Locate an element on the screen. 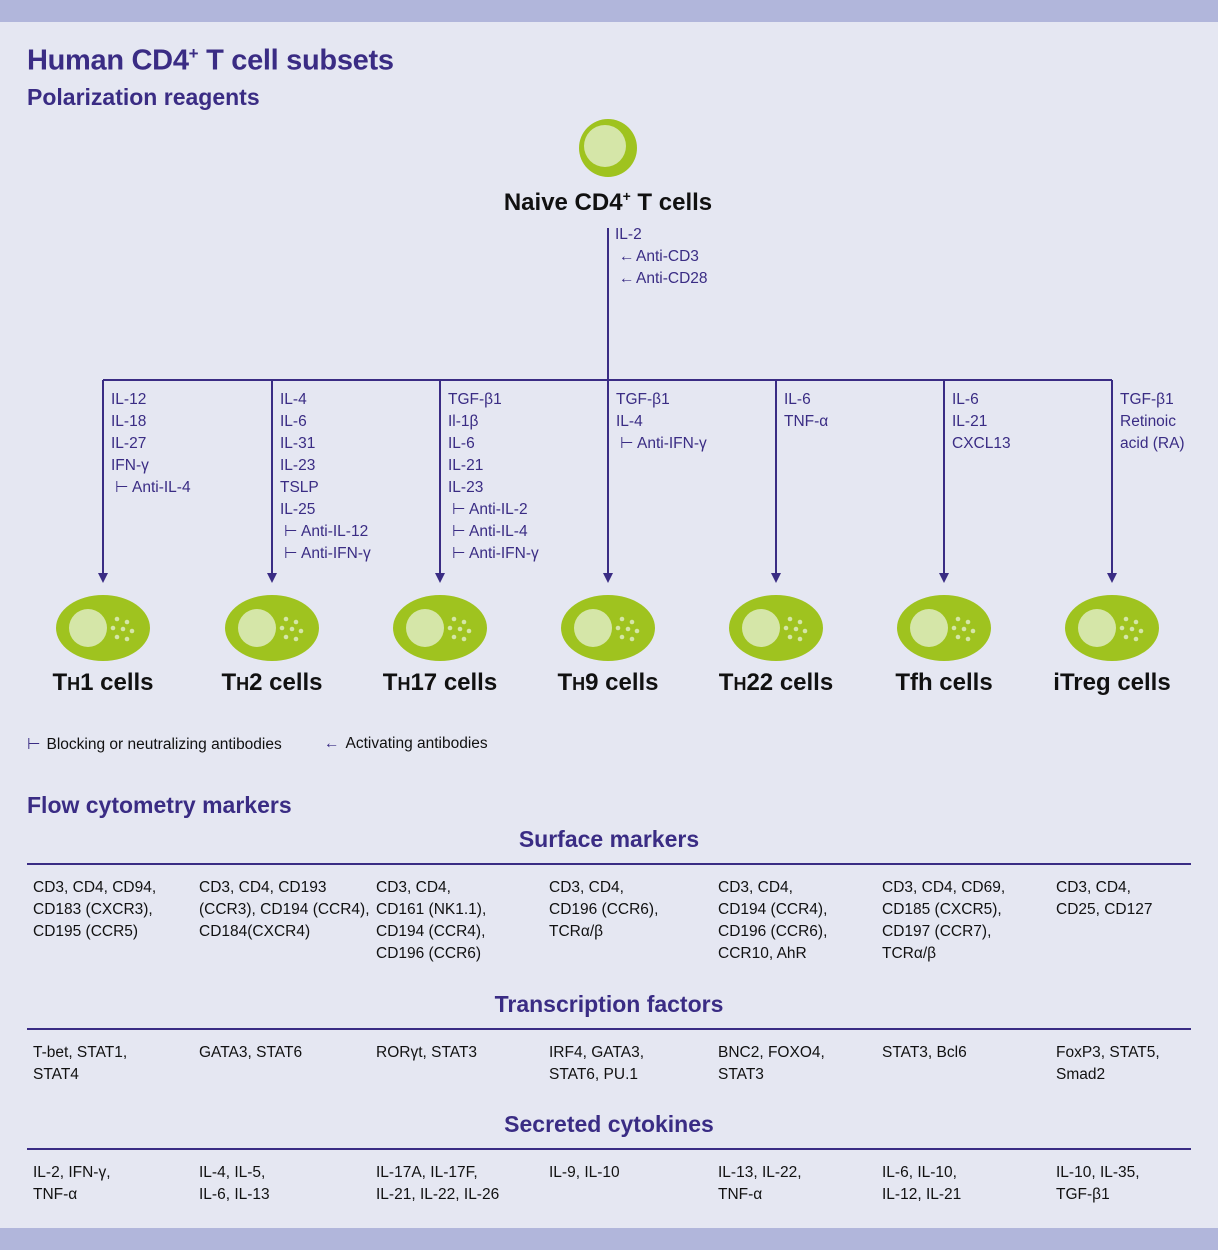 Image resolution: width=1218 pixels, height=1250 pixels. marker-line: STAT3 is located at coordinates (741, 1074).